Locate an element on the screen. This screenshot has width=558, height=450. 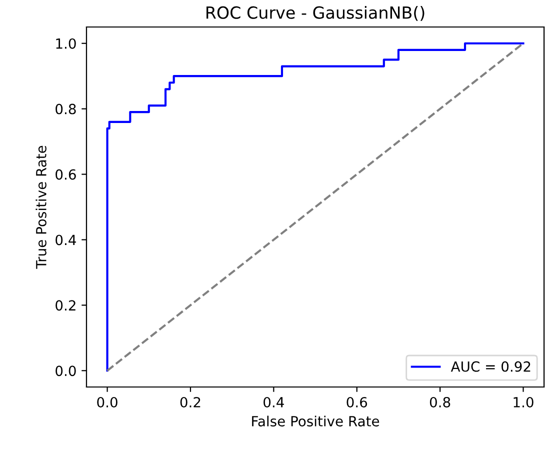
x-tick-label: 0.0 is located at coordinates (107, 402).